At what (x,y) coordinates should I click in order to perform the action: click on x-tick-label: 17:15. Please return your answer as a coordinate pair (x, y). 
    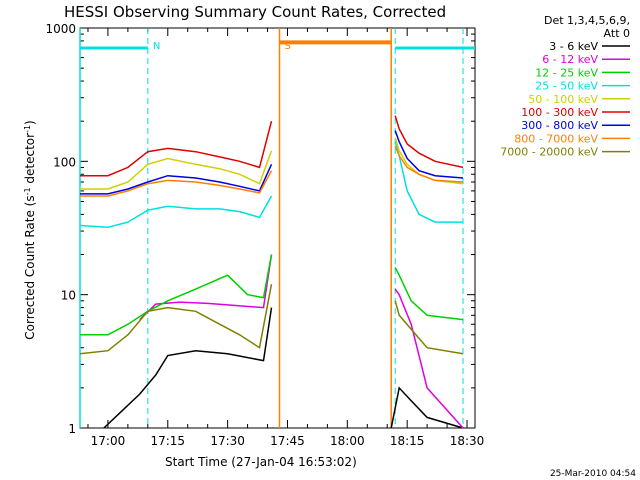
    Looking at the image, I should click on (167, 441).